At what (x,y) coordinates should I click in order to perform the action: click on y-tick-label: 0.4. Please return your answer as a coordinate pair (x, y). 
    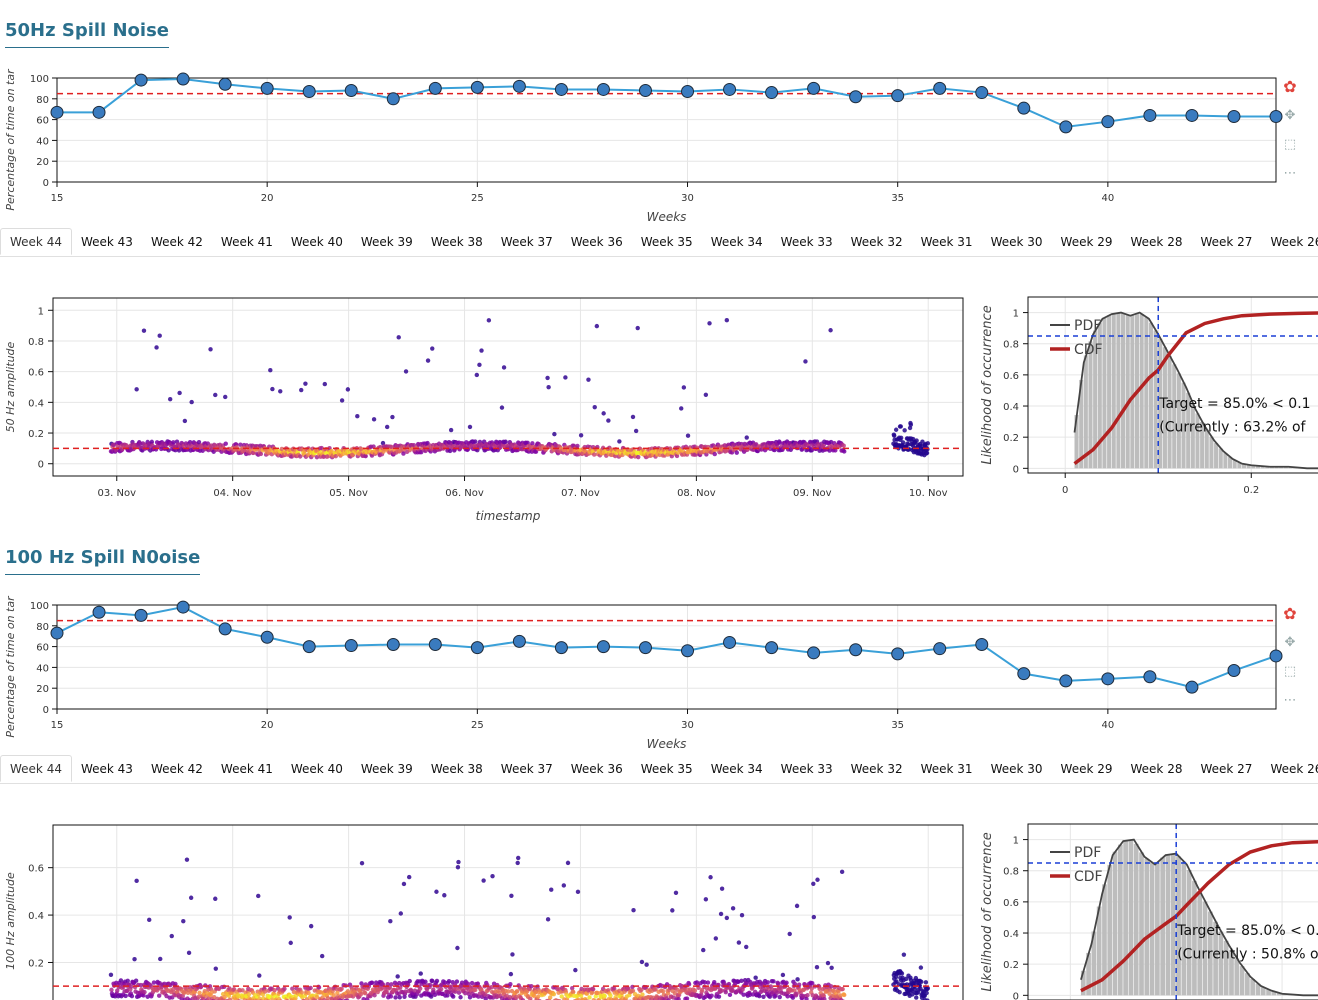
    Looking at the image, I should click on (36, 403).